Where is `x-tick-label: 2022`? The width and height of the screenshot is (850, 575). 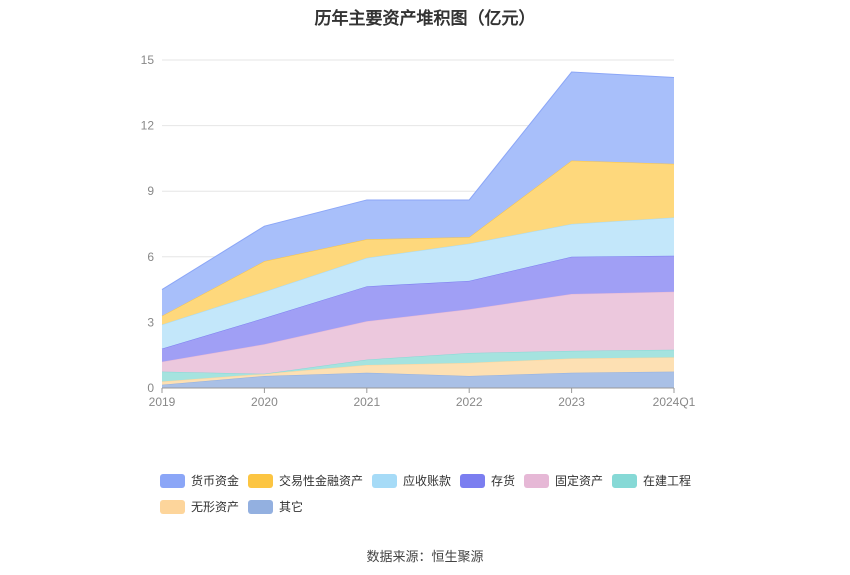 x-tick-label: 2022 is located at coordinates (469, 402).